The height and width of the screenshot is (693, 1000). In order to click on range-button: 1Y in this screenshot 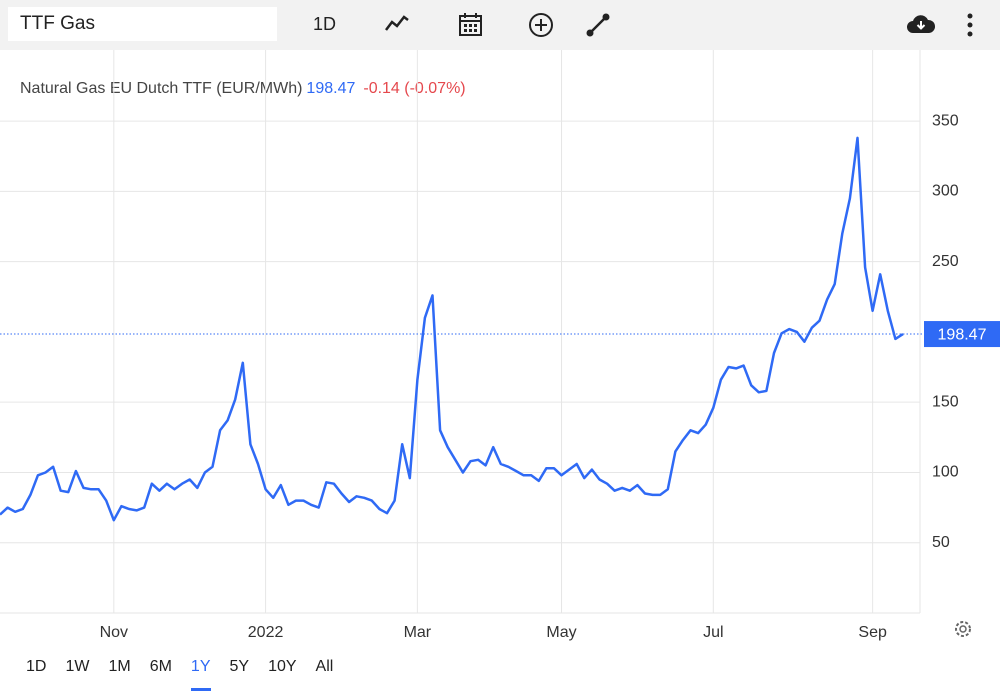, I will do `click(200, 674)`.